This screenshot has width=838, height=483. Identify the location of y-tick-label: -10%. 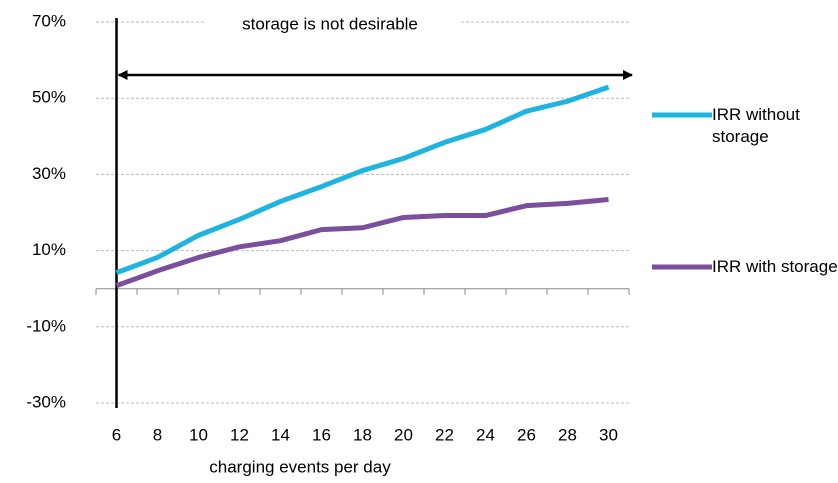
(46, 325).